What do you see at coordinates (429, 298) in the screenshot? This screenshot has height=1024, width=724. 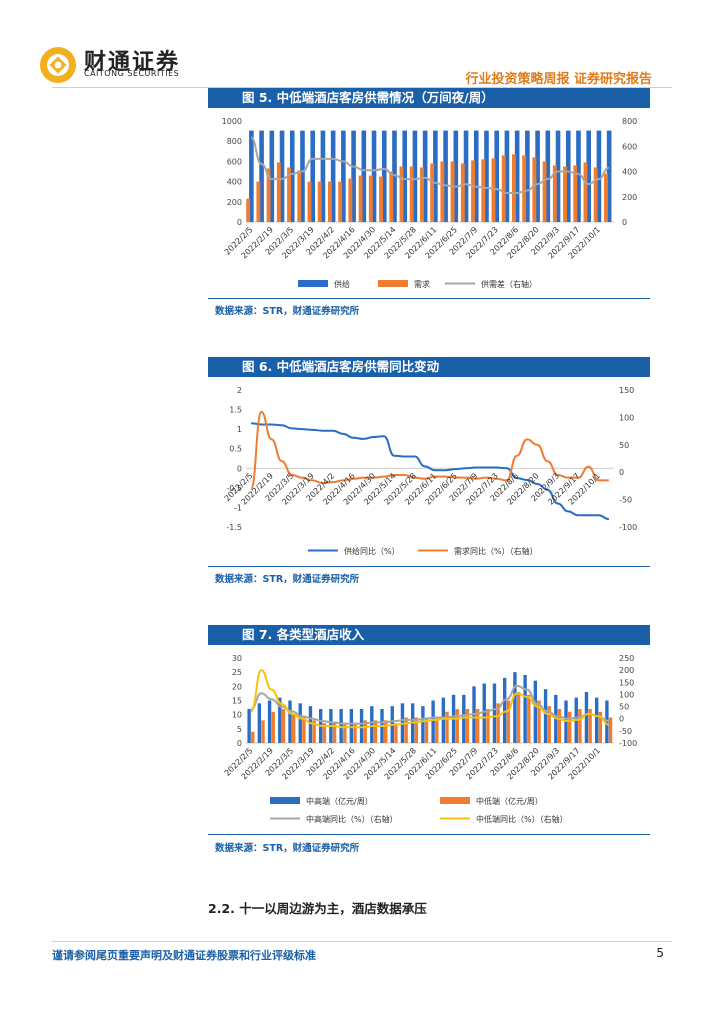 I see `figure-5-divider` at bounding box center [429, 298].